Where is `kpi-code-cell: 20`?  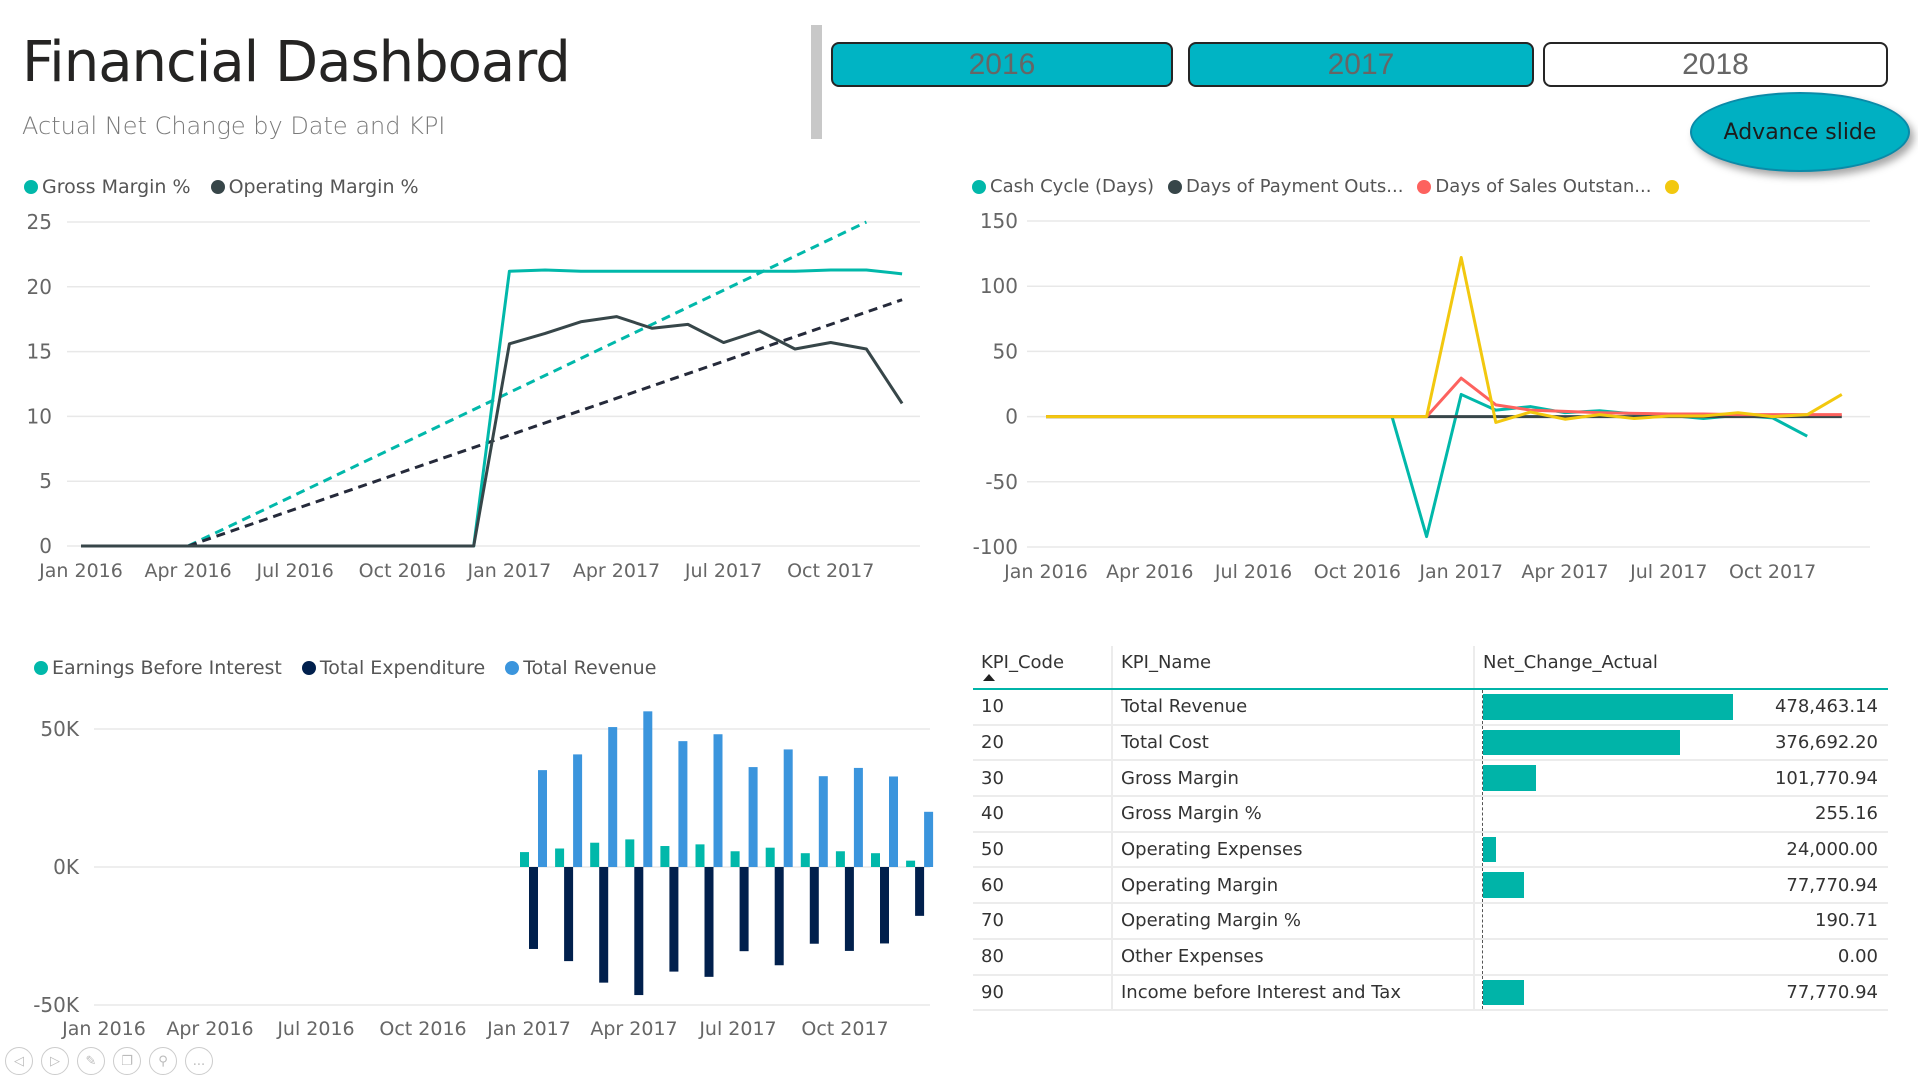
kpi-code-cell: 20 is located at coordinates (1043, 742).